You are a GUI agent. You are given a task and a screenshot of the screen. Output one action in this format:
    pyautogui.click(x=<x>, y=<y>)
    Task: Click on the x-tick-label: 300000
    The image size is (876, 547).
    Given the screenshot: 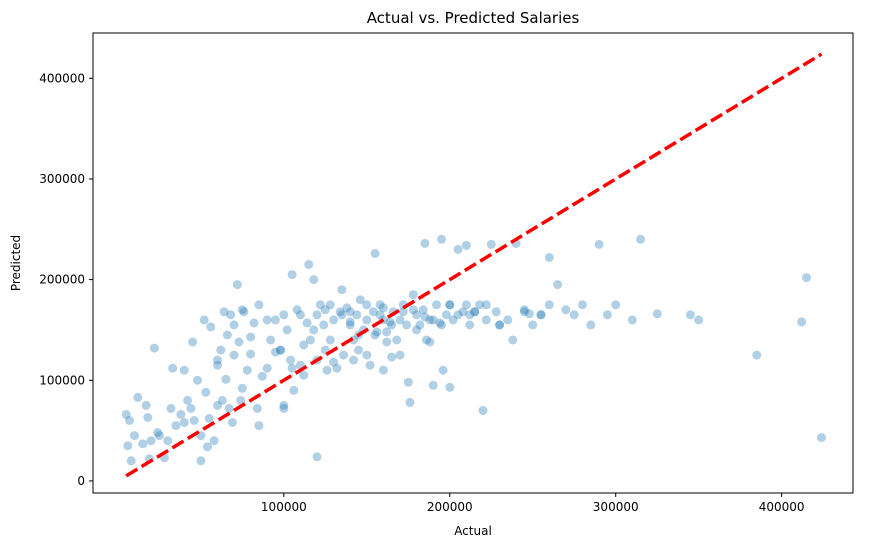 What is the action you would take?
    pyautogui.click(x=616, y=507)
    